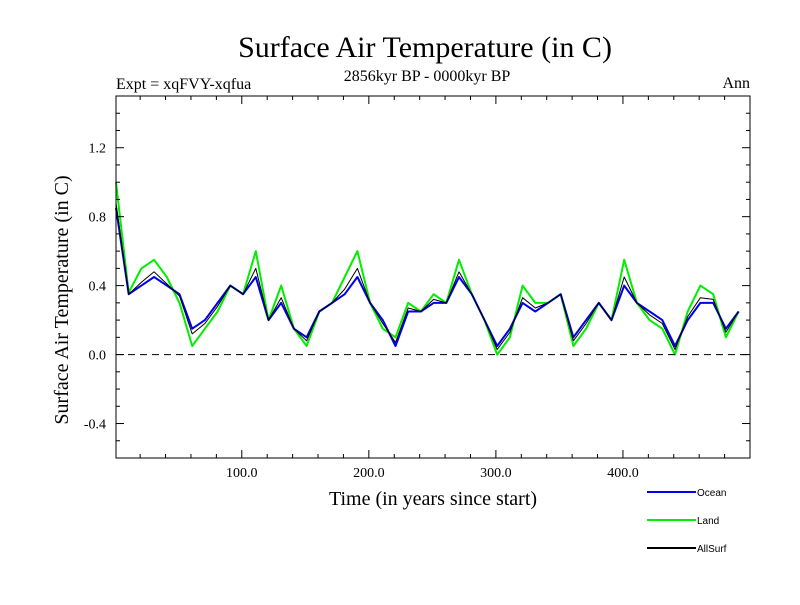 This screenshot has width=800, height=605. What do you see at coordinates (62, 299) in the screenshot?
I see `y-axis-label: Surface Air Temperature (in C)` at bounding box center [62, 299].